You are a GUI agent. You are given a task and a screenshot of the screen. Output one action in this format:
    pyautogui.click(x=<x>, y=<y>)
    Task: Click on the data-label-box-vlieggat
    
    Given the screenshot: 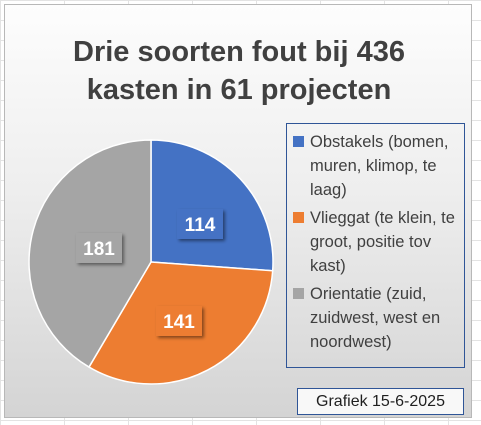 What is the action you would take?
    pyautogui.click(x=179, y=321)
    